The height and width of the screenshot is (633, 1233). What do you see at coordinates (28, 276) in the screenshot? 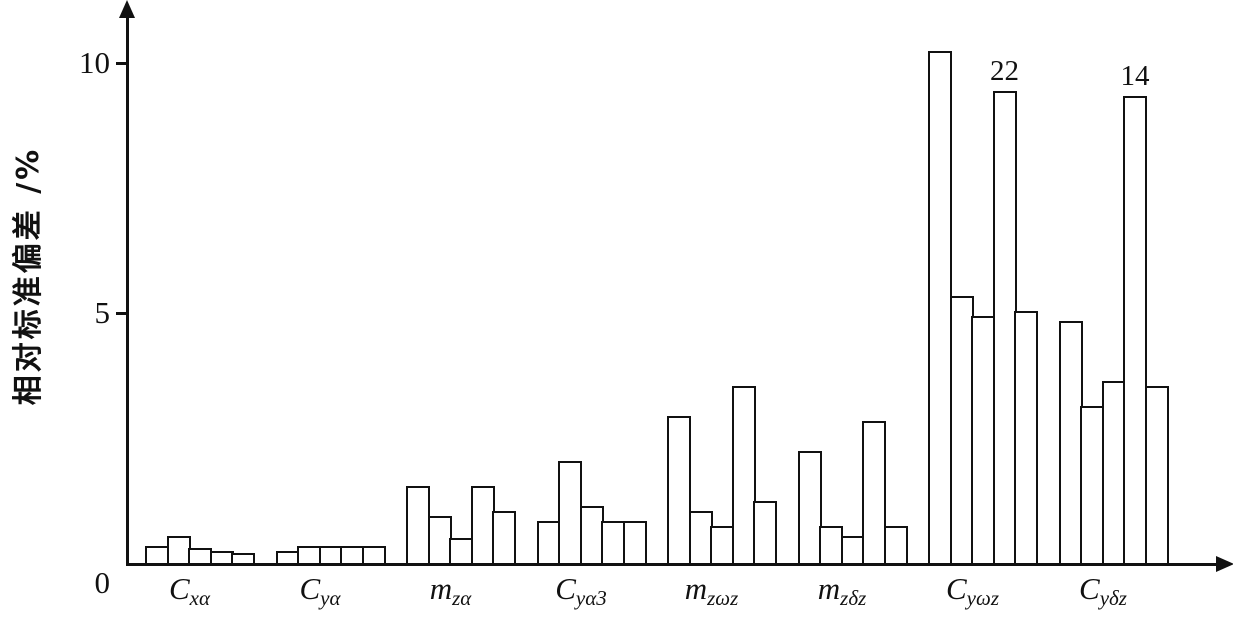
I see `y-axis-label: 相对标准偏差 /%` at bounding box center [28, 276].